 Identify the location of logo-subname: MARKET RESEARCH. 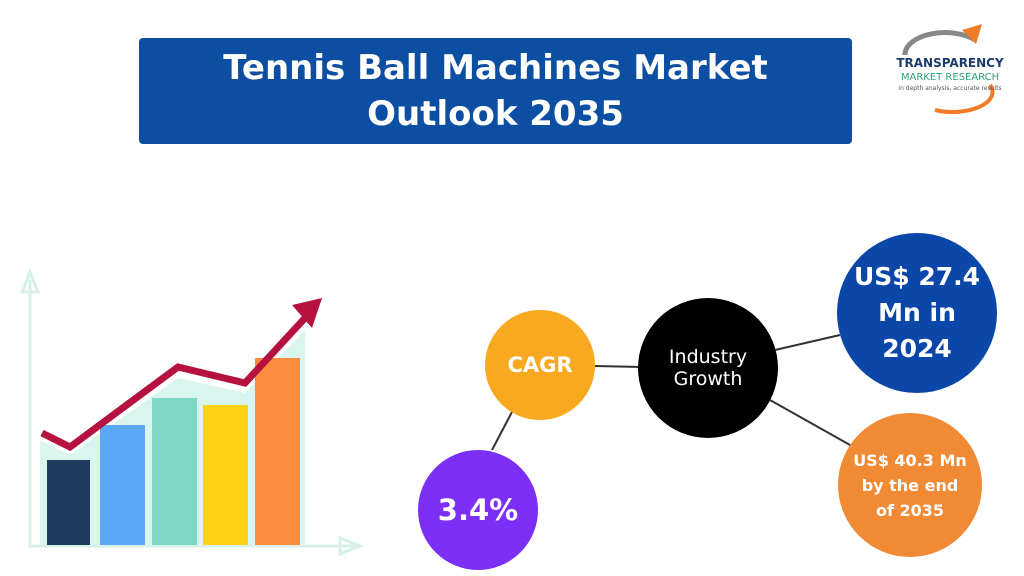
(950, 77).